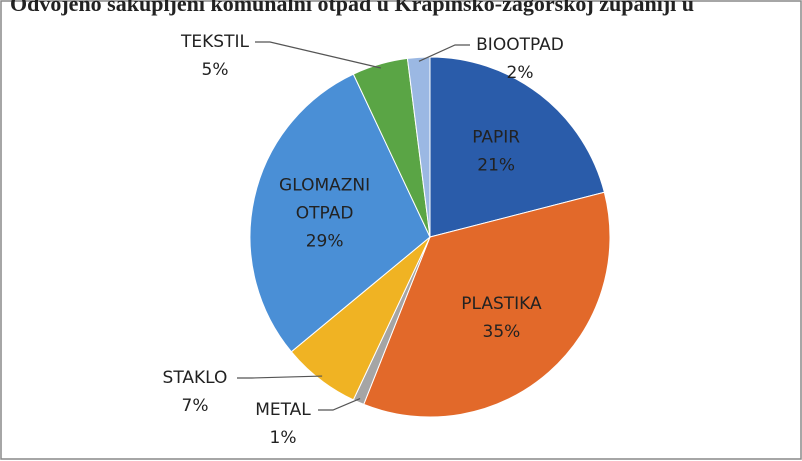 This screenshot has width=802, height=461. What do you see at coordinates (520, 45) in the screenshot?
I see `category-label: BIOOTPAD` at bounding box center [520, 45].